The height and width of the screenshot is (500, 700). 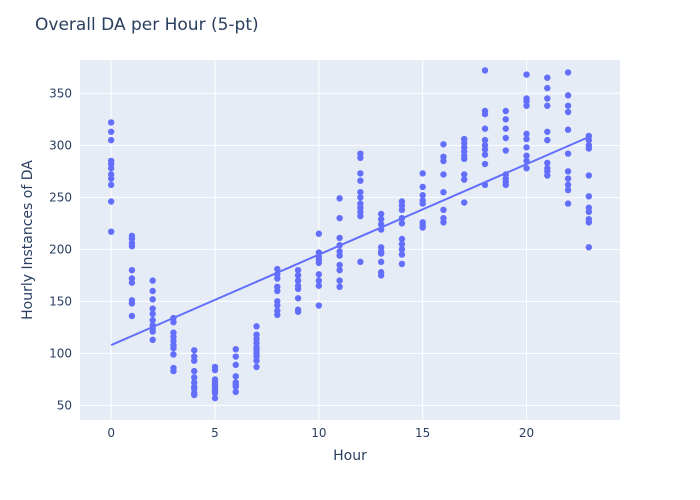 What do you see at coordinates (215, 433) in the screenshot?
I see `x-tick-label: 5` at bounding box center [215, 433].